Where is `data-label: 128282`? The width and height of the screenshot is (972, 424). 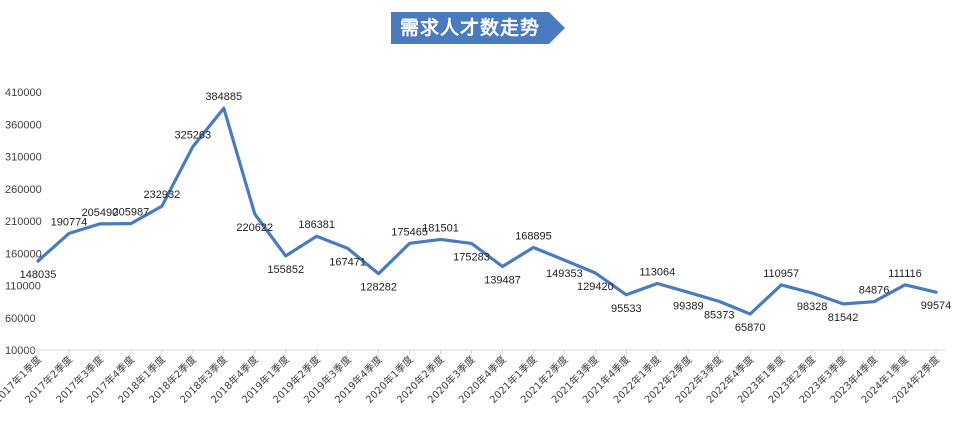 data-label: 128282 is located at coordinates (378, 288).